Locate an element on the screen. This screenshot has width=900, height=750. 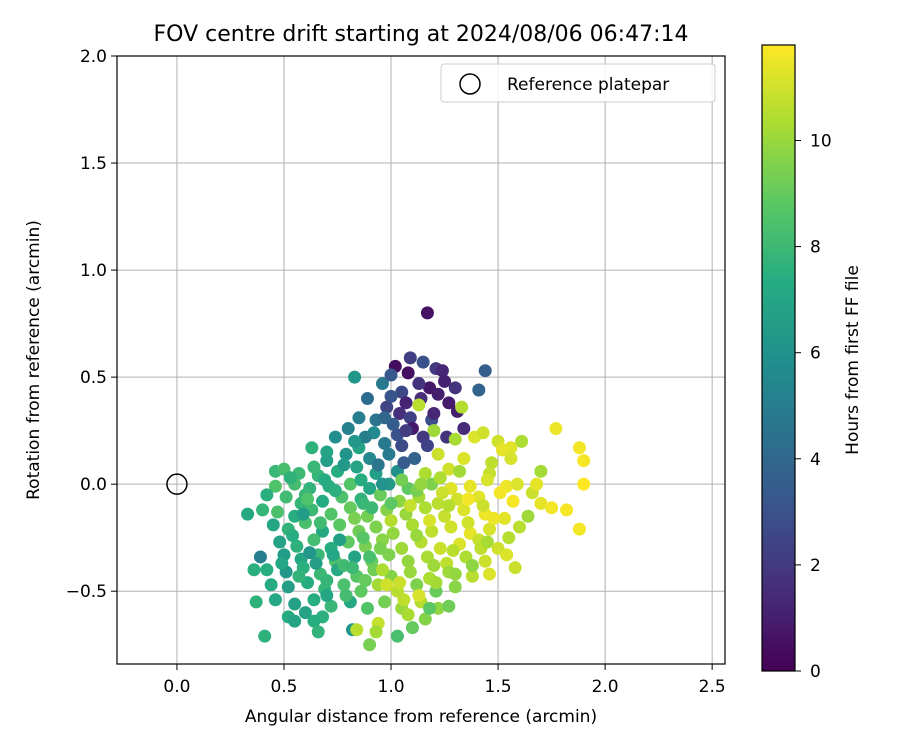
legend: Reference platepar is located at coordinates (578, 83).